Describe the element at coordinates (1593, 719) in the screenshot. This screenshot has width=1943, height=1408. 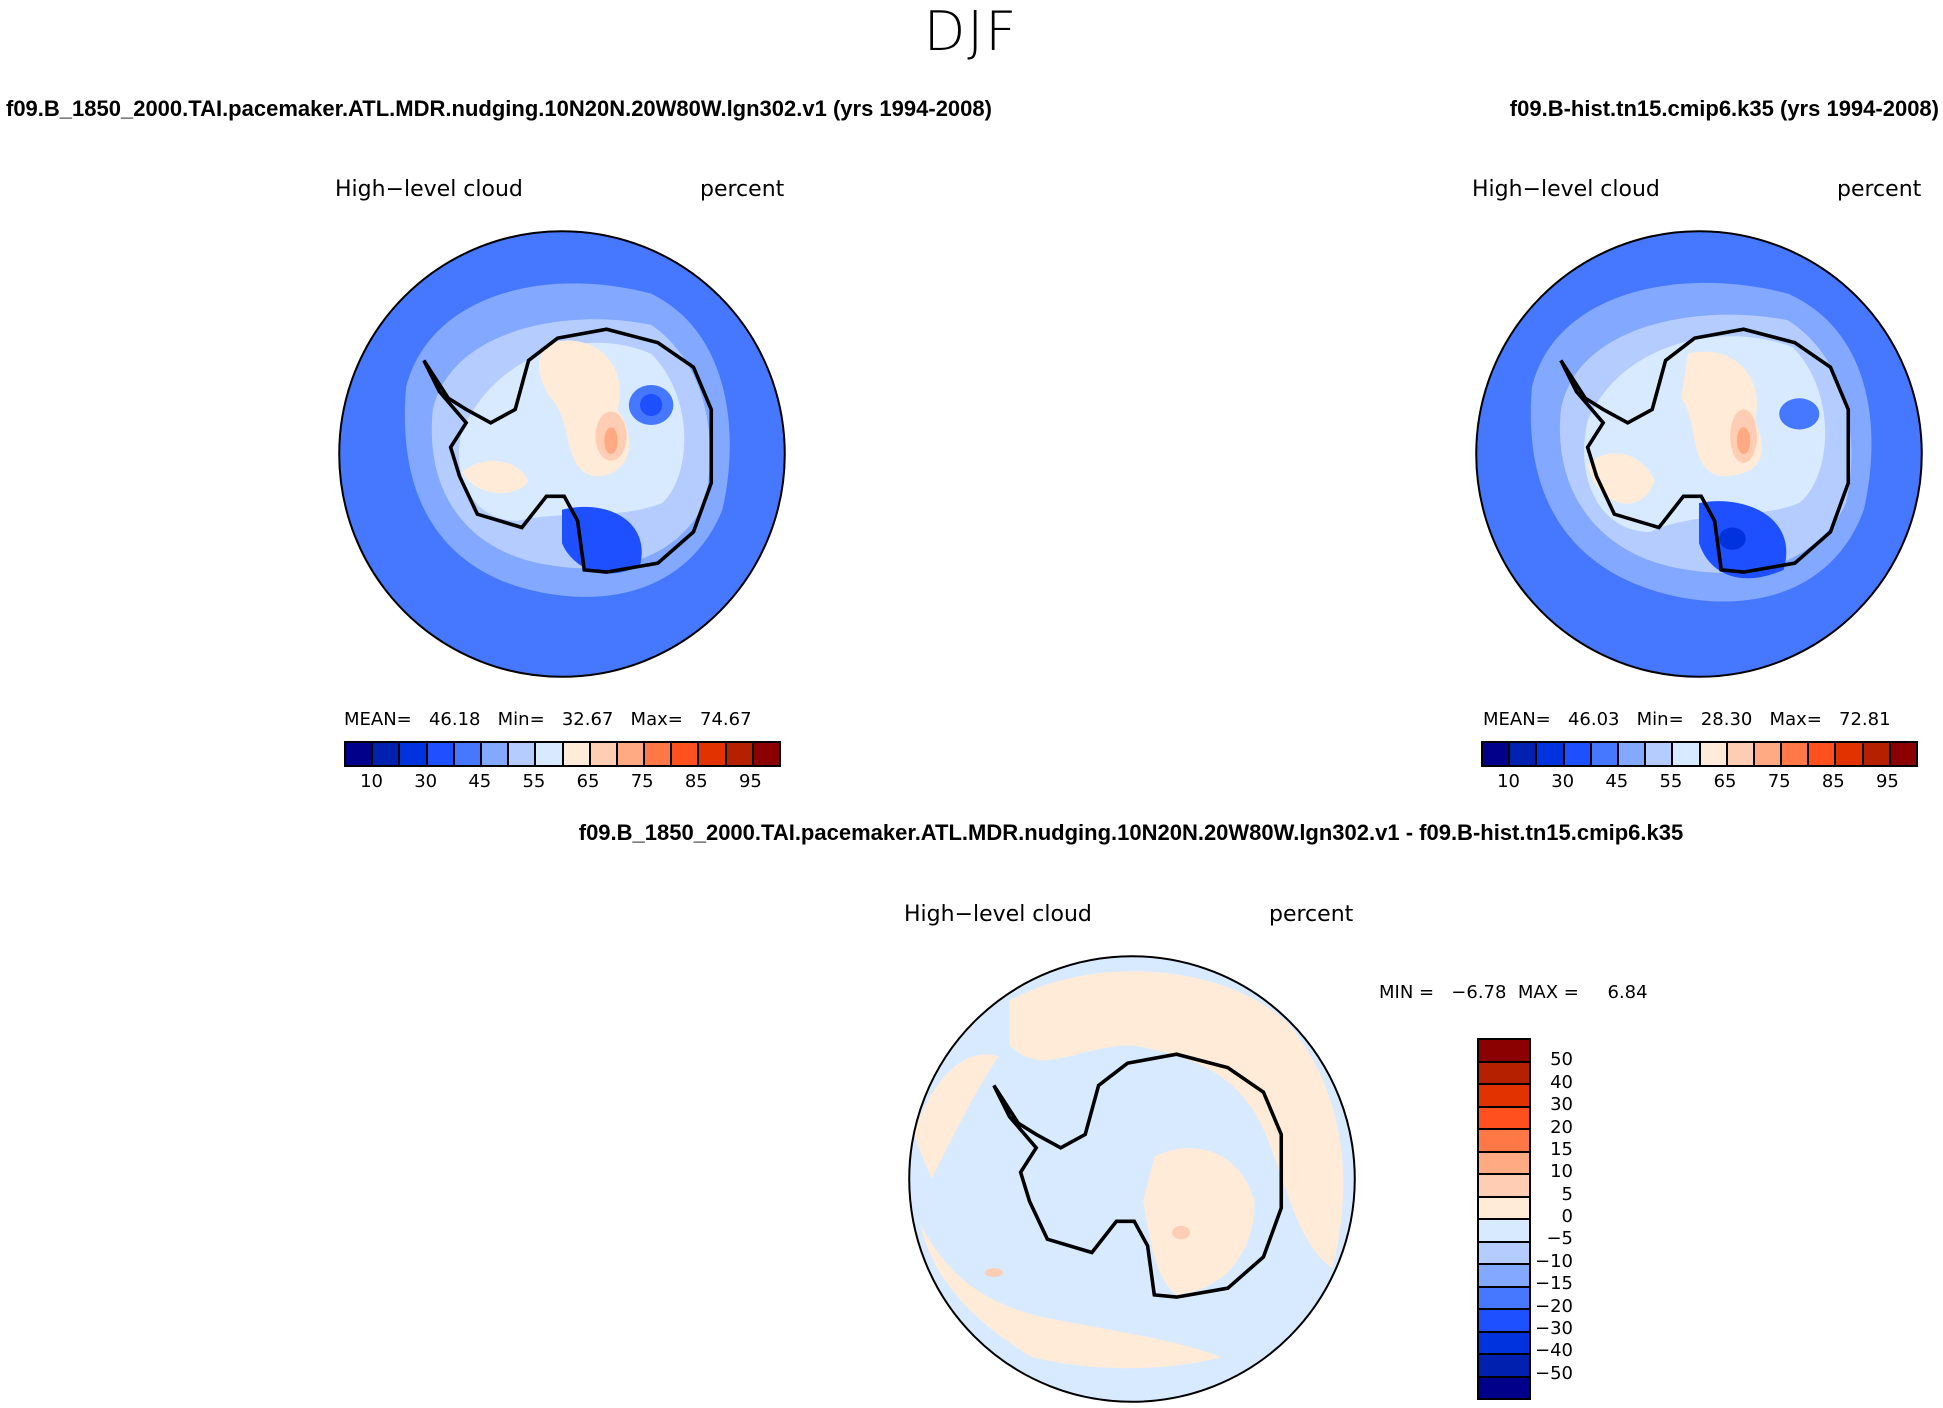
I see `mean-value: 46.03` at that location.